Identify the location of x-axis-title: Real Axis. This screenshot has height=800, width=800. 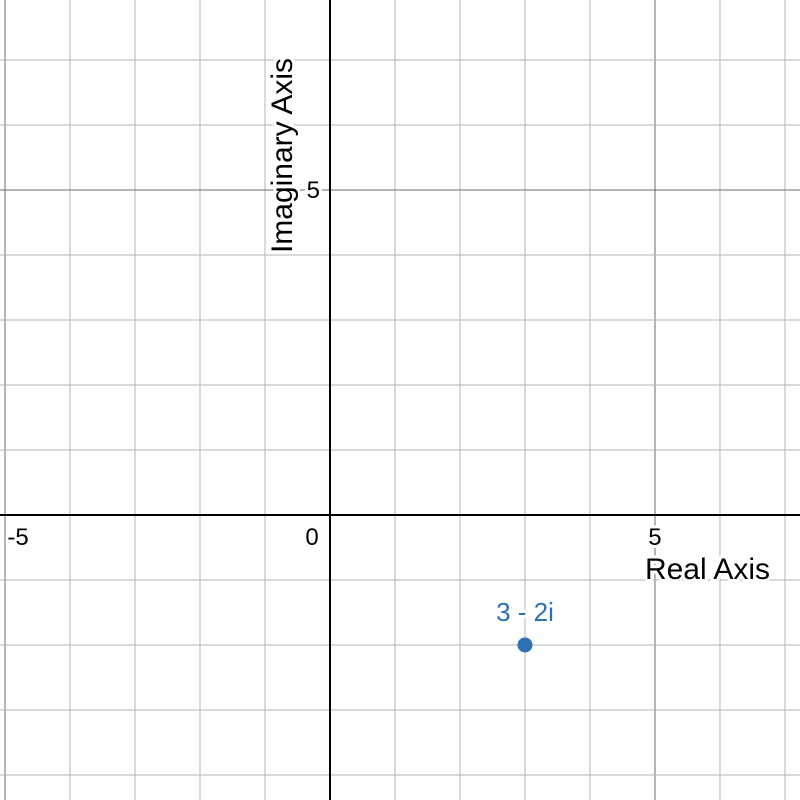
(707, 569).